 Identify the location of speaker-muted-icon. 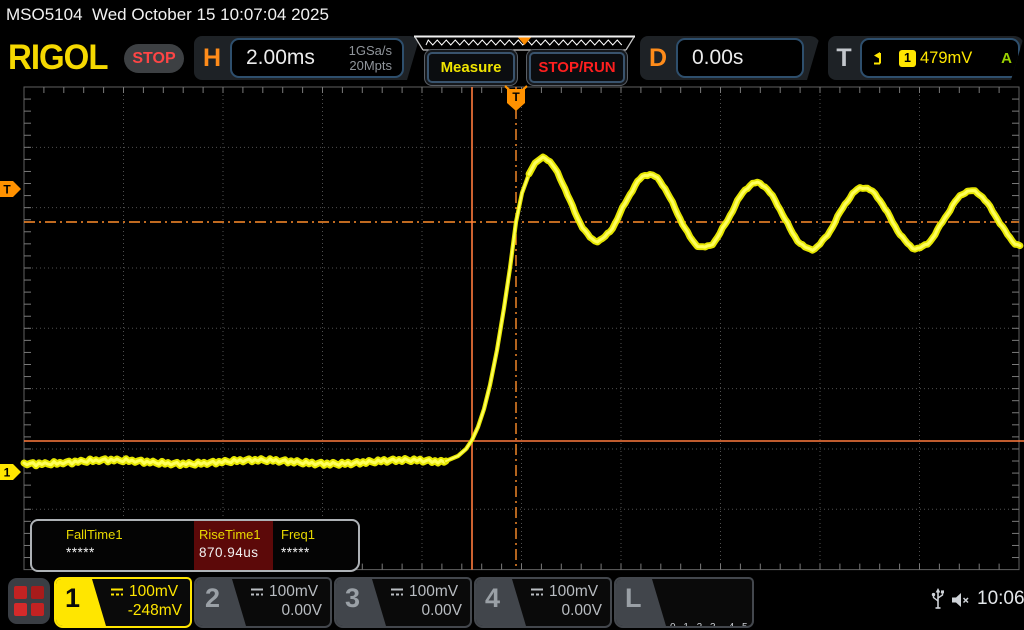
(960, 600).